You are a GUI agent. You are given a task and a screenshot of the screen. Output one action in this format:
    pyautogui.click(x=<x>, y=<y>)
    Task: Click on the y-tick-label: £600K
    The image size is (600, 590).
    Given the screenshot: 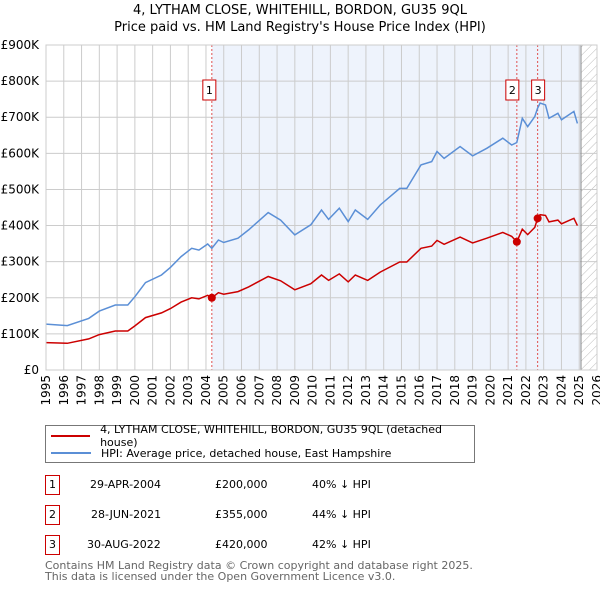 What is the action you would take?
    pyautogui.click(x=21, y=153)
    